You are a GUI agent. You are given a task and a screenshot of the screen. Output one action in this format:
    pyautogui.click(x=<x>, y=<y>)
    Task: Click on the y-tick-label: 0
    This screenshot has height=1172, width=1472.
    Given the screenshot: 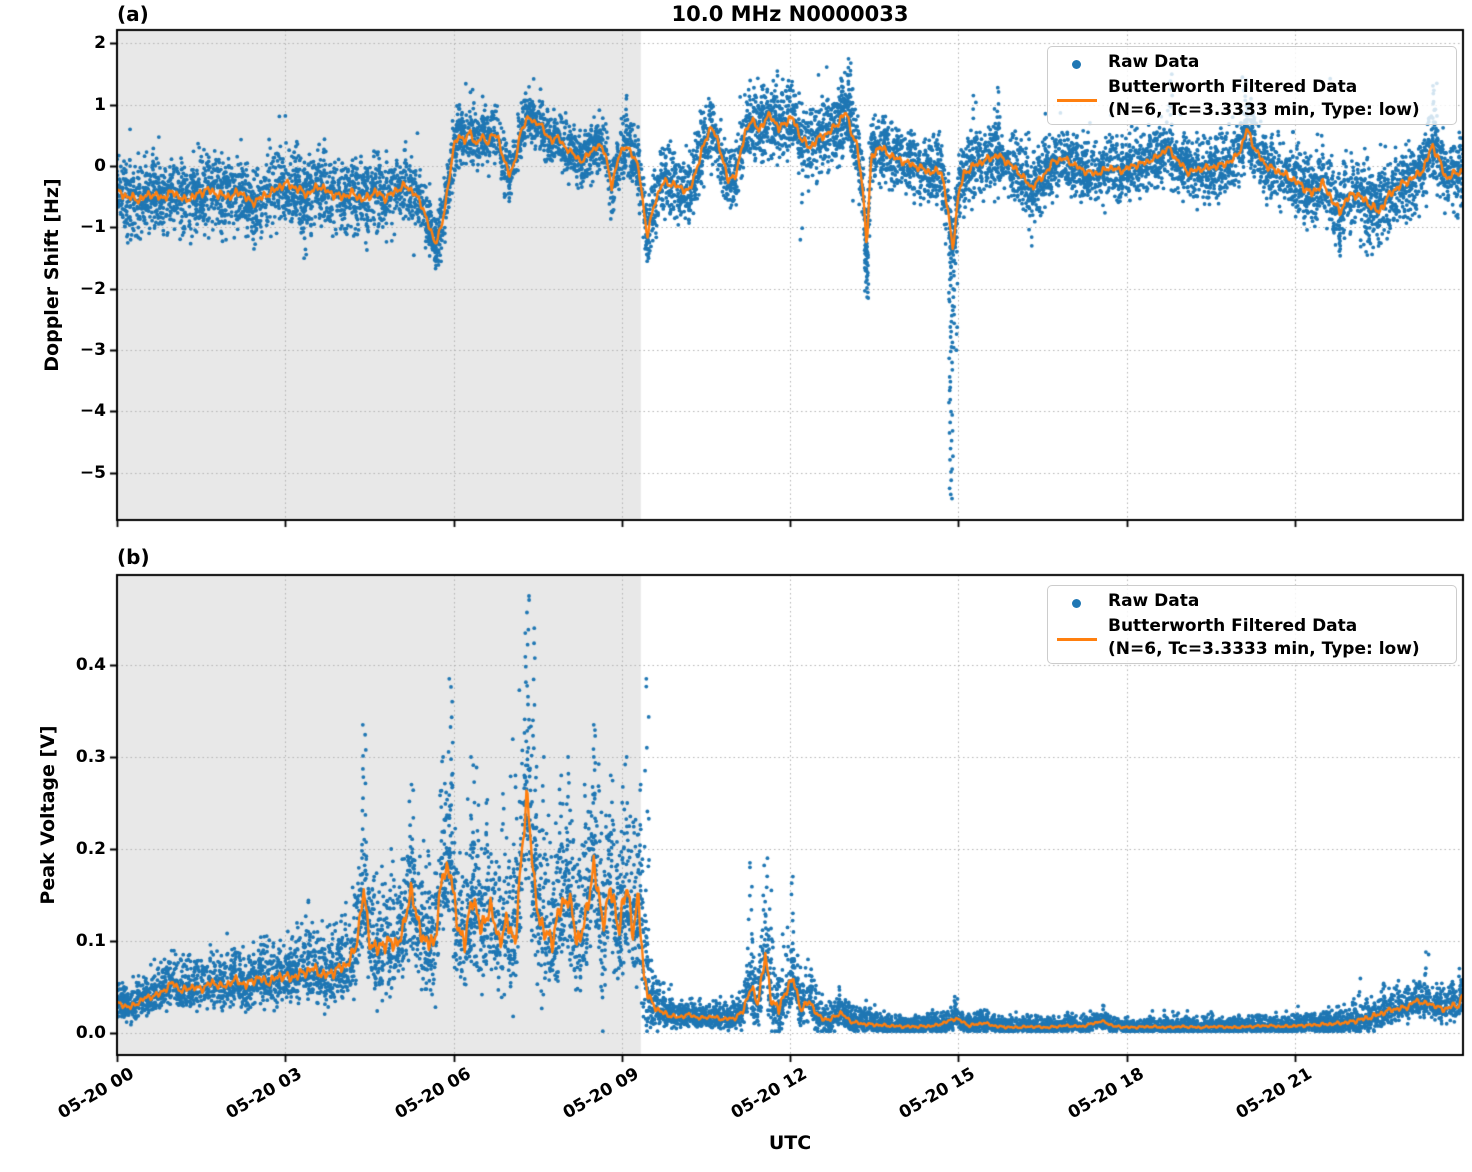 What is the action you would take?
    pyautogui.click(x=100, y=166)
    